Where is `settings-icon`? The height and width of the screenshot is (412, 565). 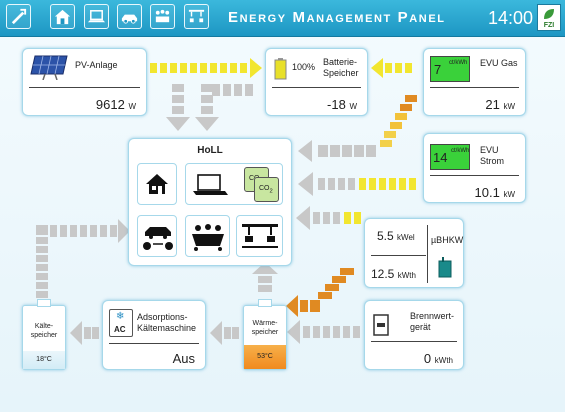 settings-icon is located at coordinates (19, 16).